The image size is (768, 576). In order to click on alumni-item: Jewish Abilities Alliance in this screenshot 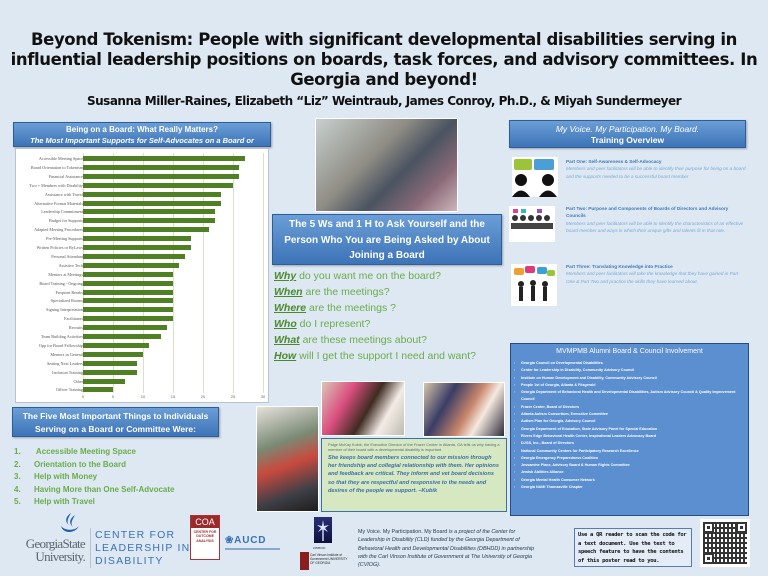, I will do `click(631, 473)`.